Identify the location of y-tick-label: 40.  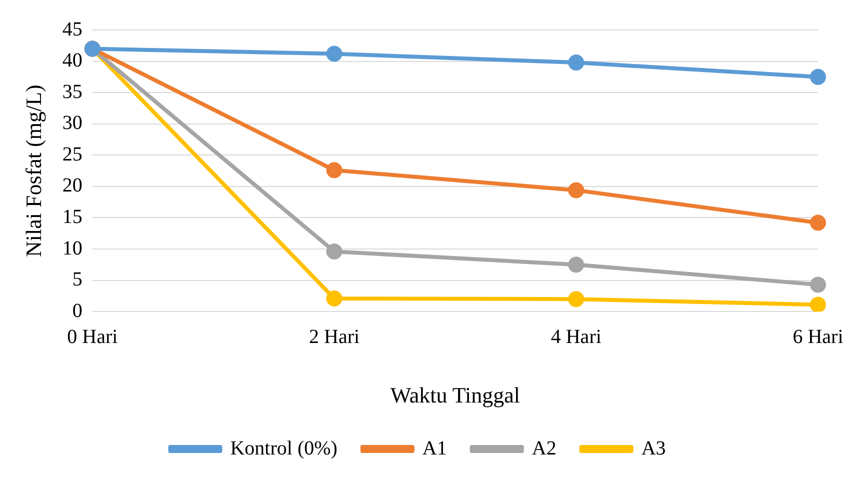
(72, 61).